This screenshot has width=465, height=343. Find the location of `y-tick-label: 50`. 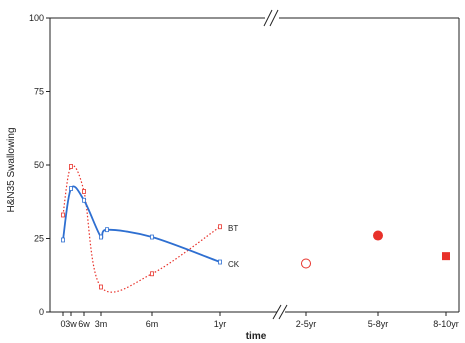

y-tick-label: 50 is located at coordinates (39, 165).